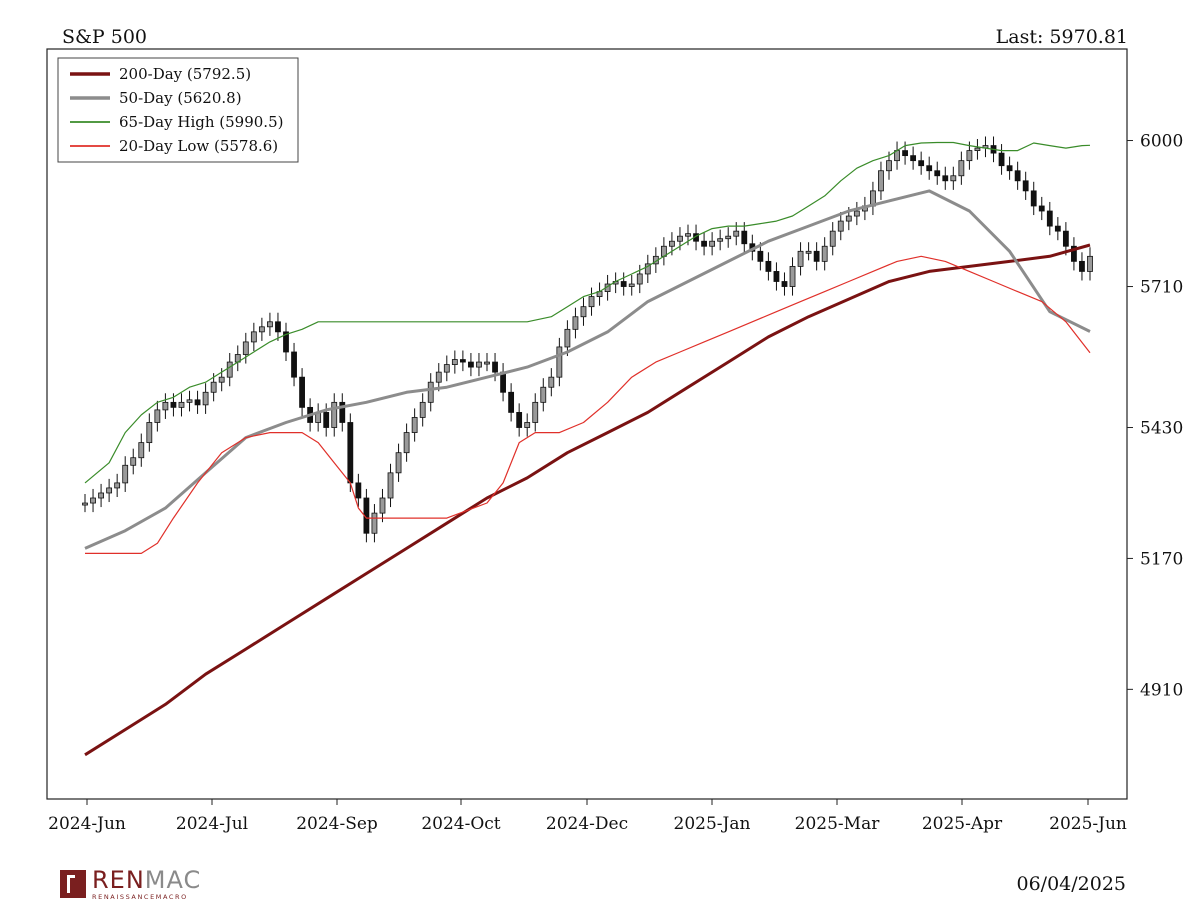 The image size is (1200, 921). What do you see at coordinates (712, 824) in the screenshot?
I see `x-tick-label: 2025-Jan` at bounding box center [712, 824].